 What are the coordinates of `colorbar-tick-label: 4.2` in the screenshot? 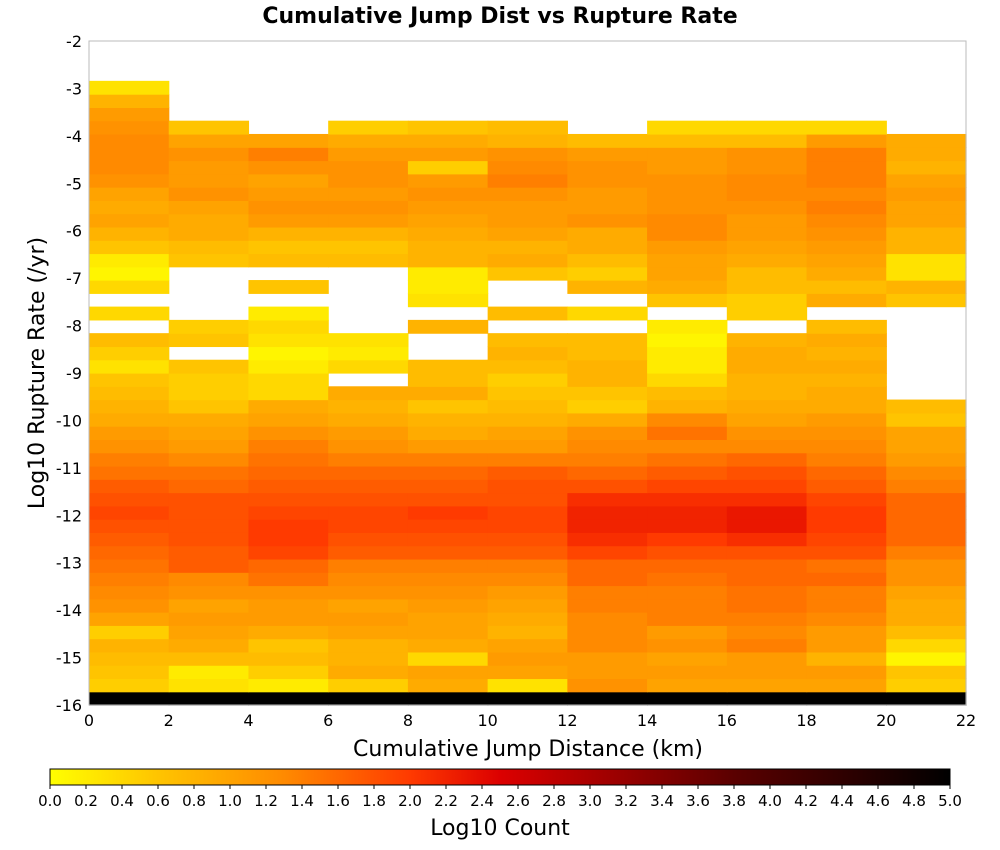 It's located at (806, 801).